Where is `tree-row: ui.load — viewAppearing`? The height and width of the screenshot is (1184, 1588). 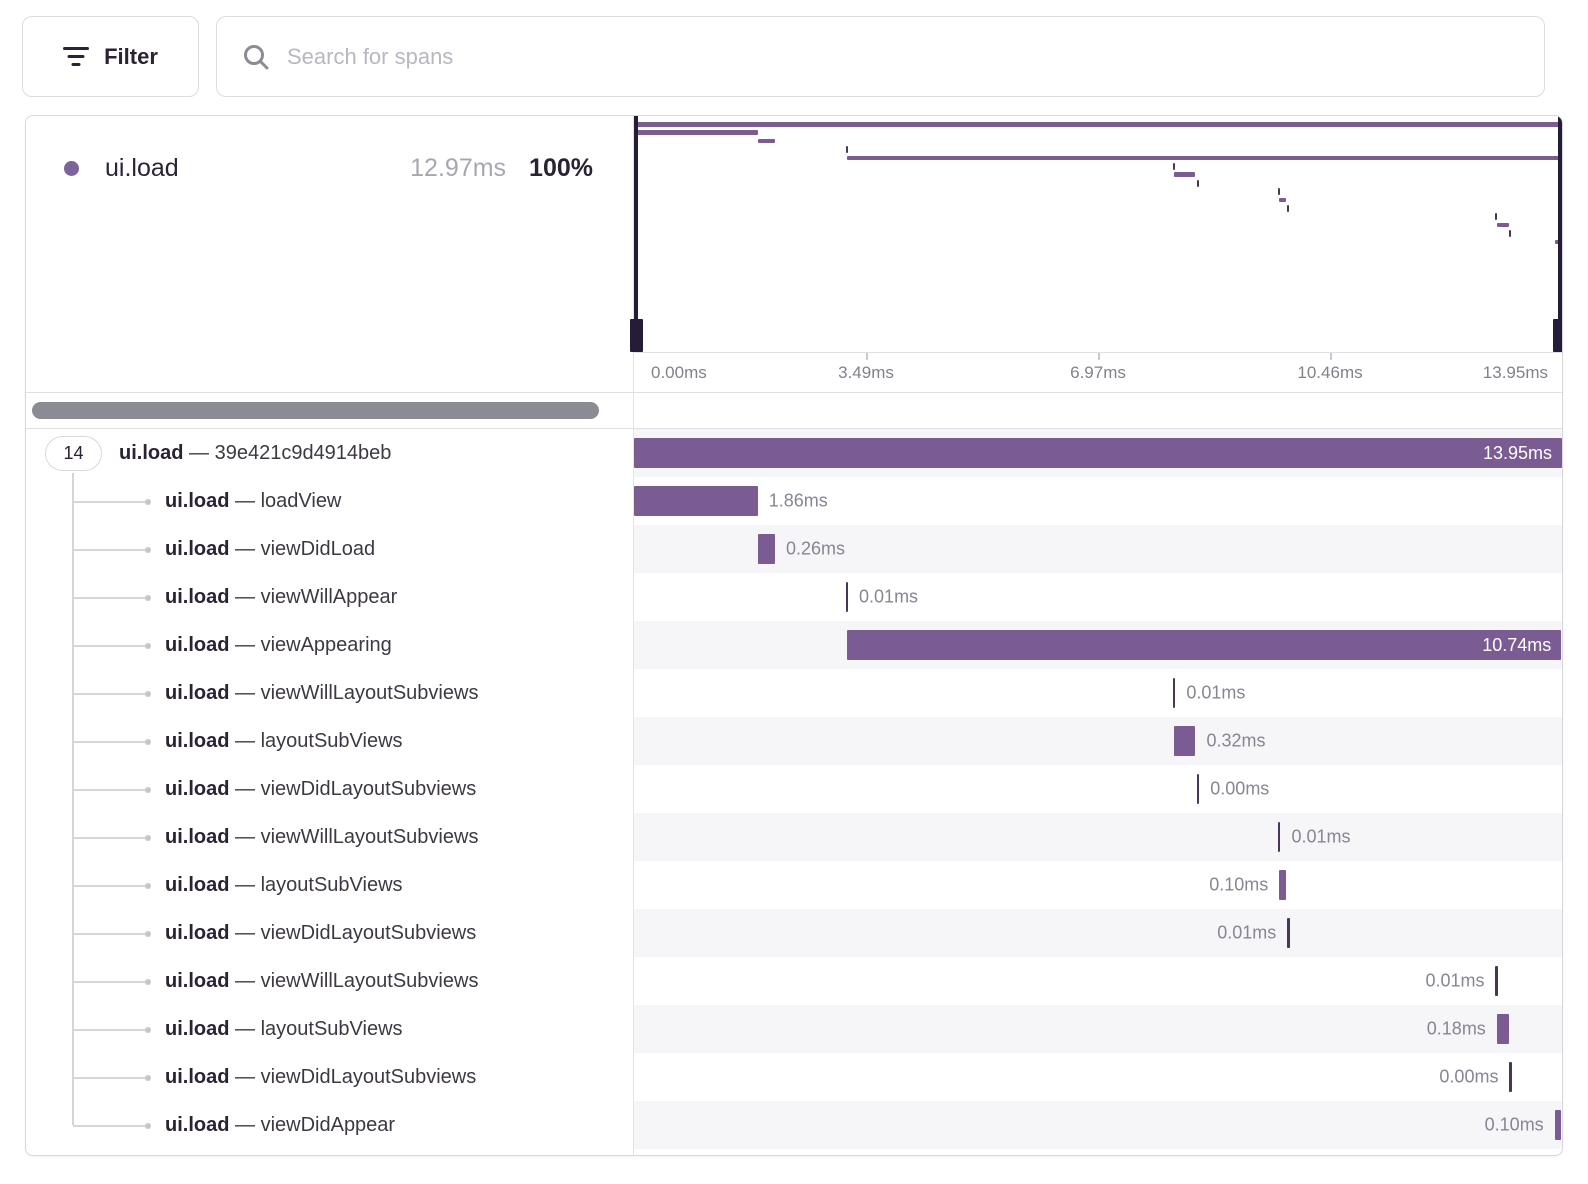 tree-row: ui.load — viewAppearing is located at coordinates (329, 645).